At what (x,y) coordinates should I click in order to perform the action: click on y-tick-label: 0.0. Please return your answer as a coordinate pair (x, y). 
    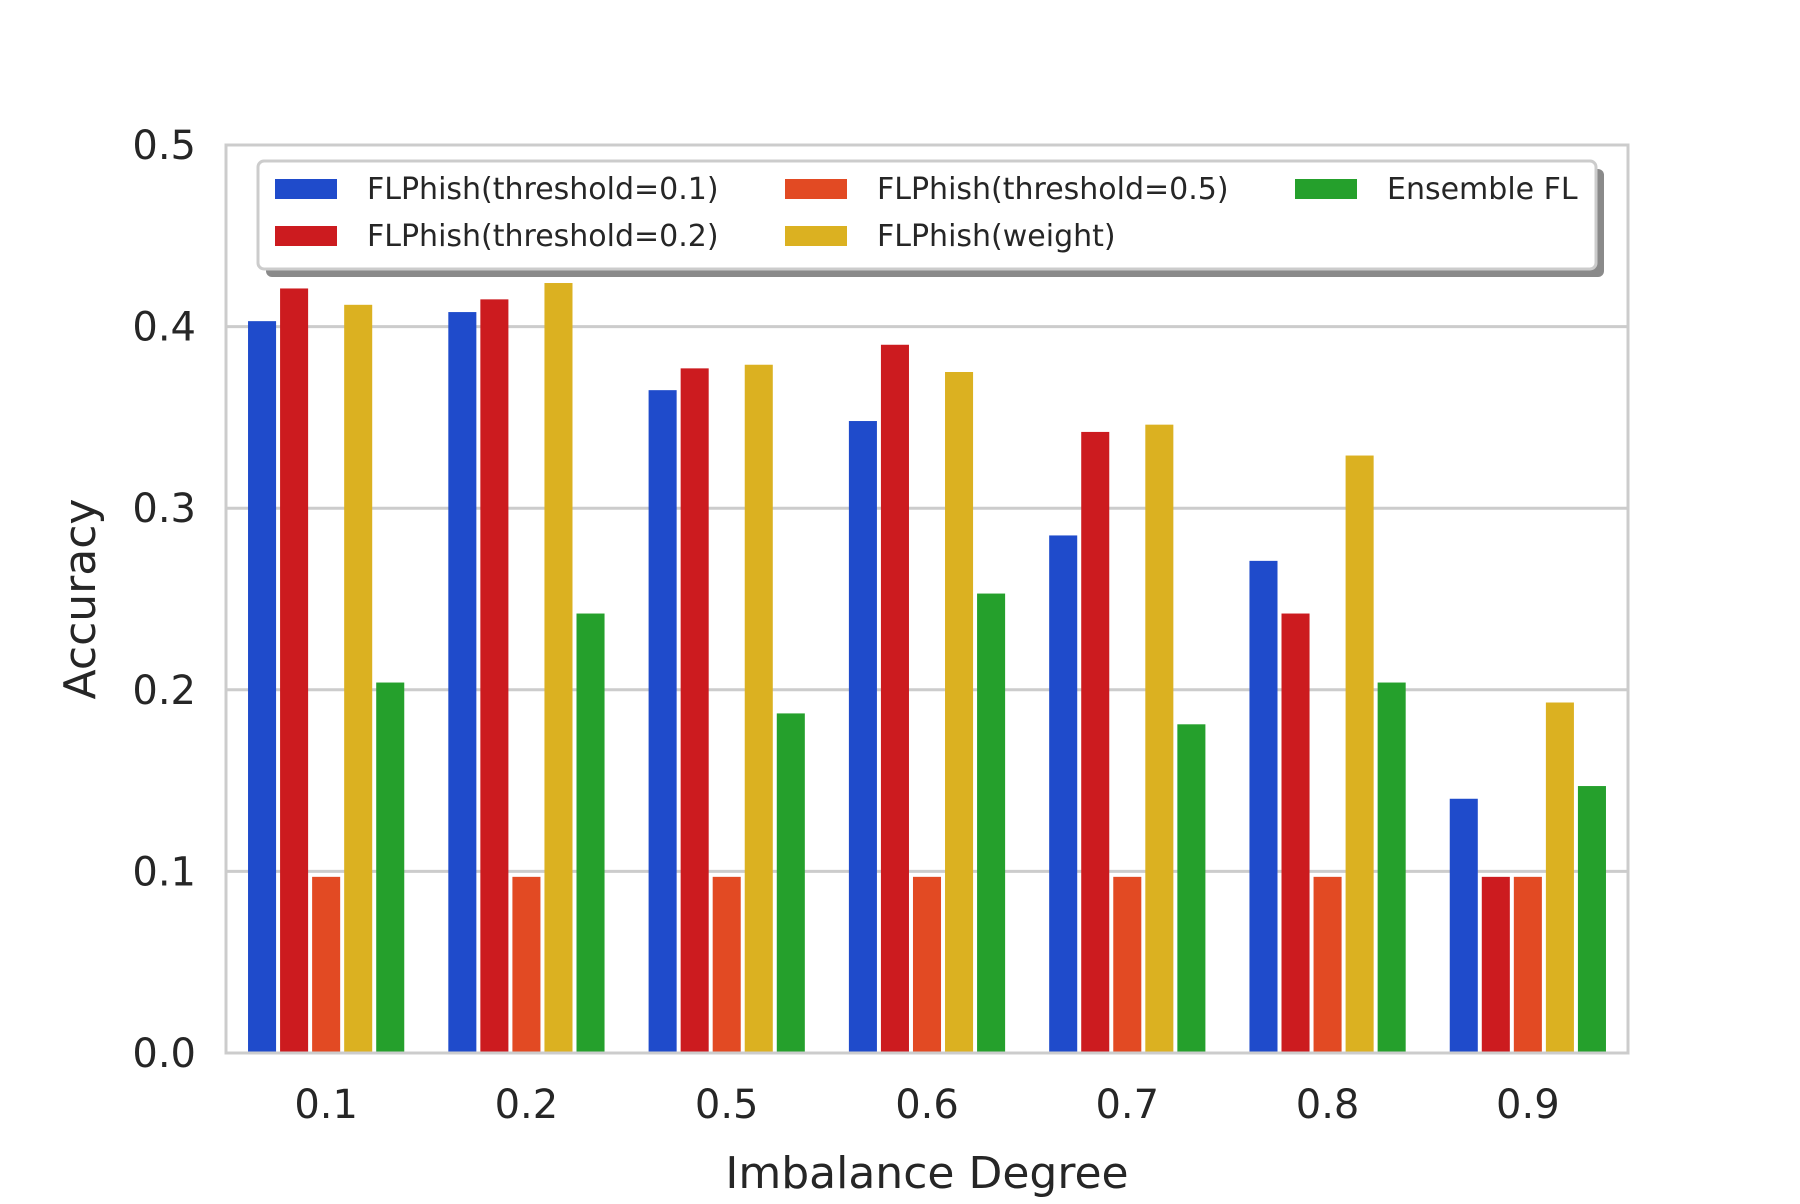
    Looking at the image, I should click on (164, 1054).